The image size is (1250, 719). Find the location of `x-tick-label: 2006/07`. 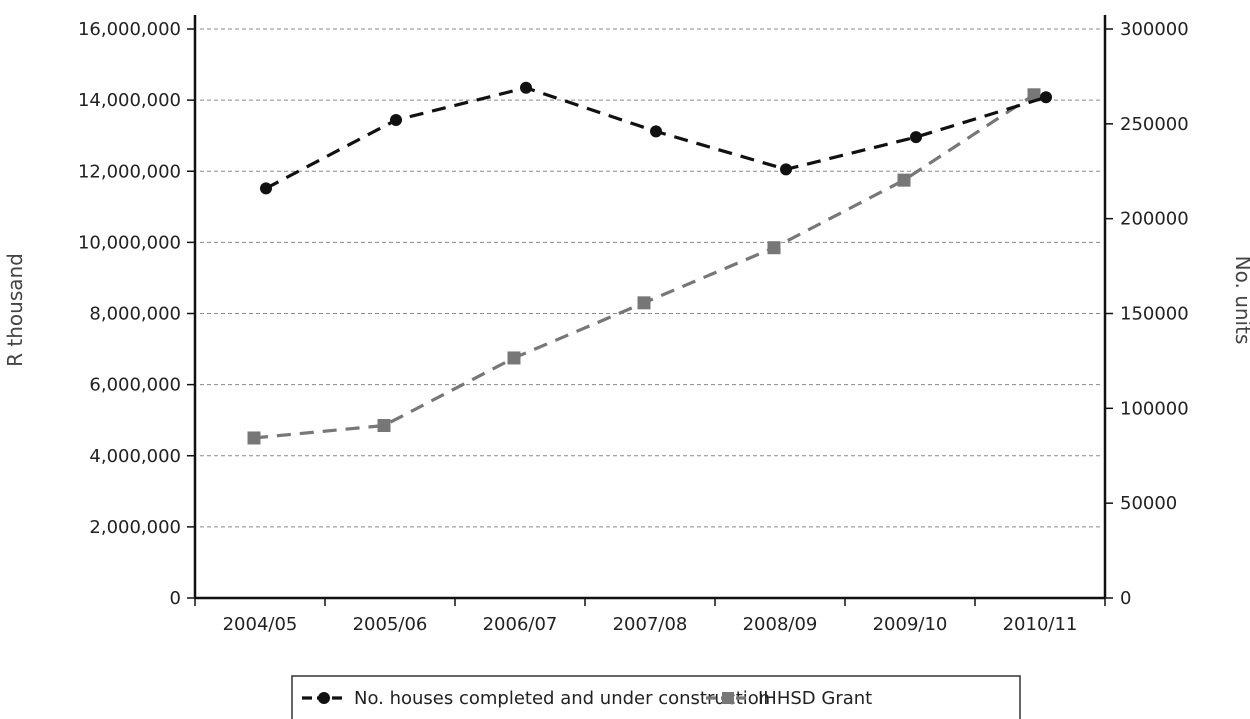

x-tick-label: 2006/07 is located at coordinates (520, 624).